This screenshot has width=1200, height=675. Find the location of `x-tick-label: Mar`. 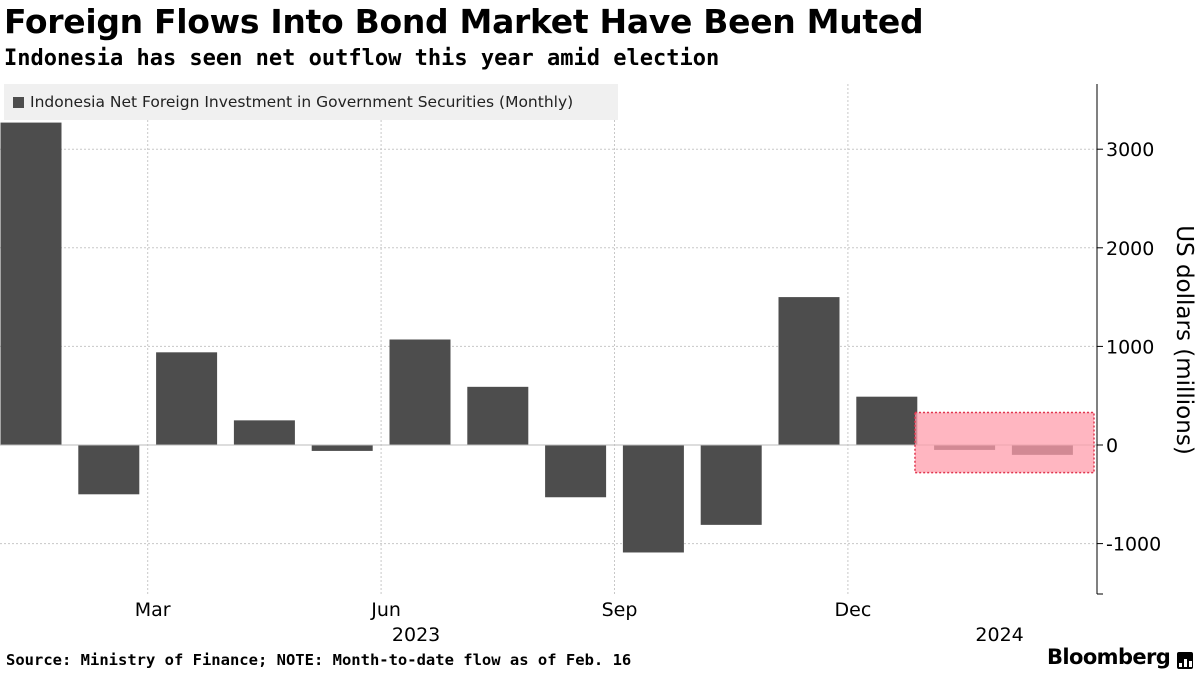

x-tick-label: Mar is located at coordinates (153, 610).